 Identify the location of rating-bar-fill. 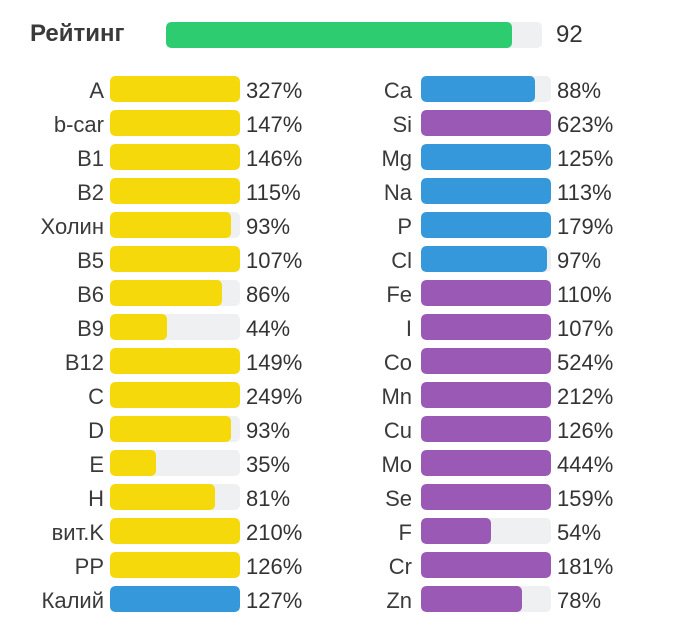
(339, 35).